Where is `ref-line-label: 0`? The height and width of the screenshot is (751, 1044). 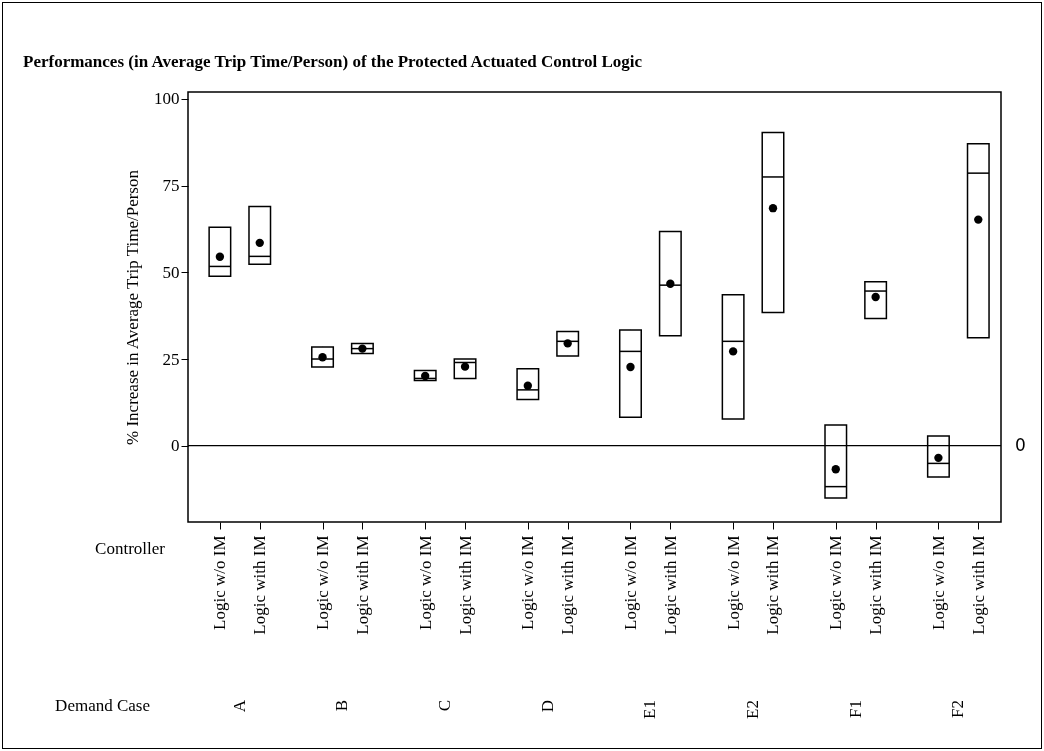 ref-line-label: 0 is located at coordinates (1020, 444).